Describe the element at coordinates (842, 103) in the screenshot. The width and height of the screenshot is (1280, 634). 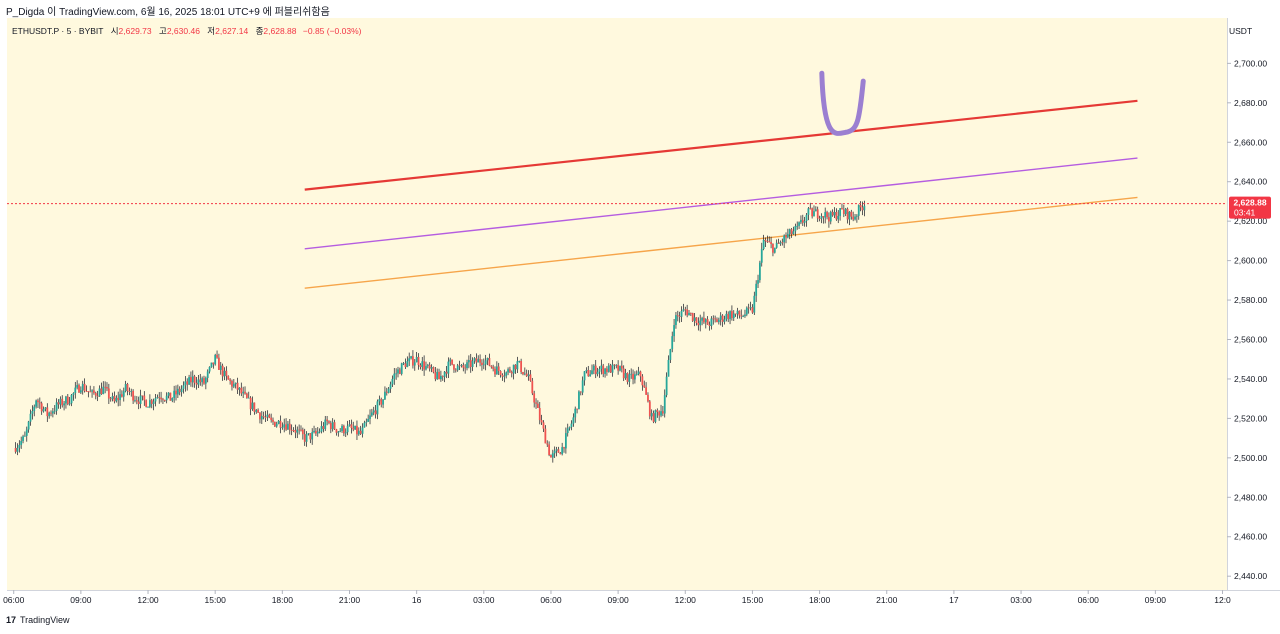
I see `u-shape-annotation` at that location.